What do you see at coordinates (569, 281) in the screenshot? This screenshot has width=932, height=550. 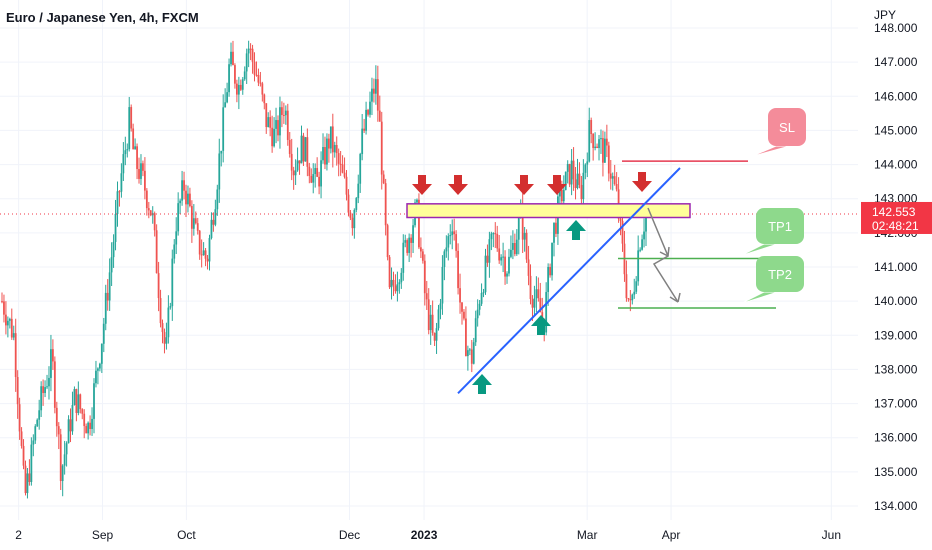 I see `trend-line` at bounding box center [569, 281].